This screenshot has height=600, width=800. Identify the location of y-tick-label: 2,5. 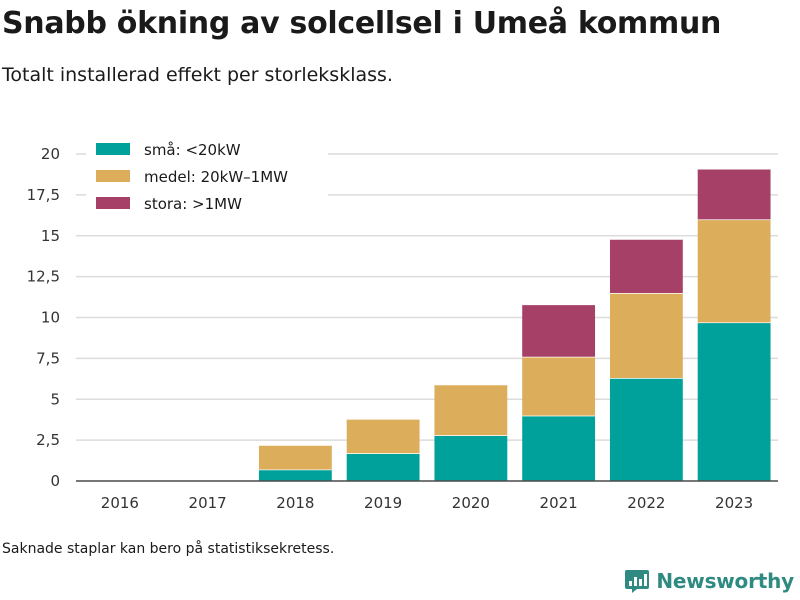
(48, 440).